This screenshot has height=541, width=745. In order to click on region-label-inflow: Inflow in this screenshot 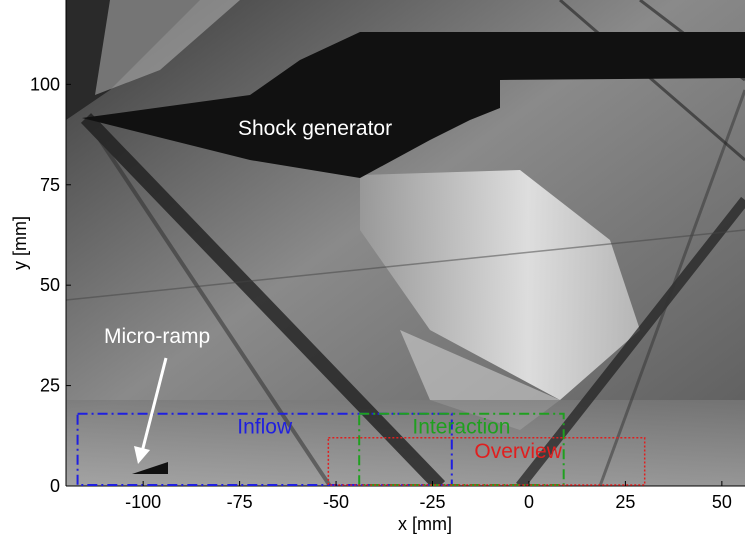, I will do `click(265, 427)`.